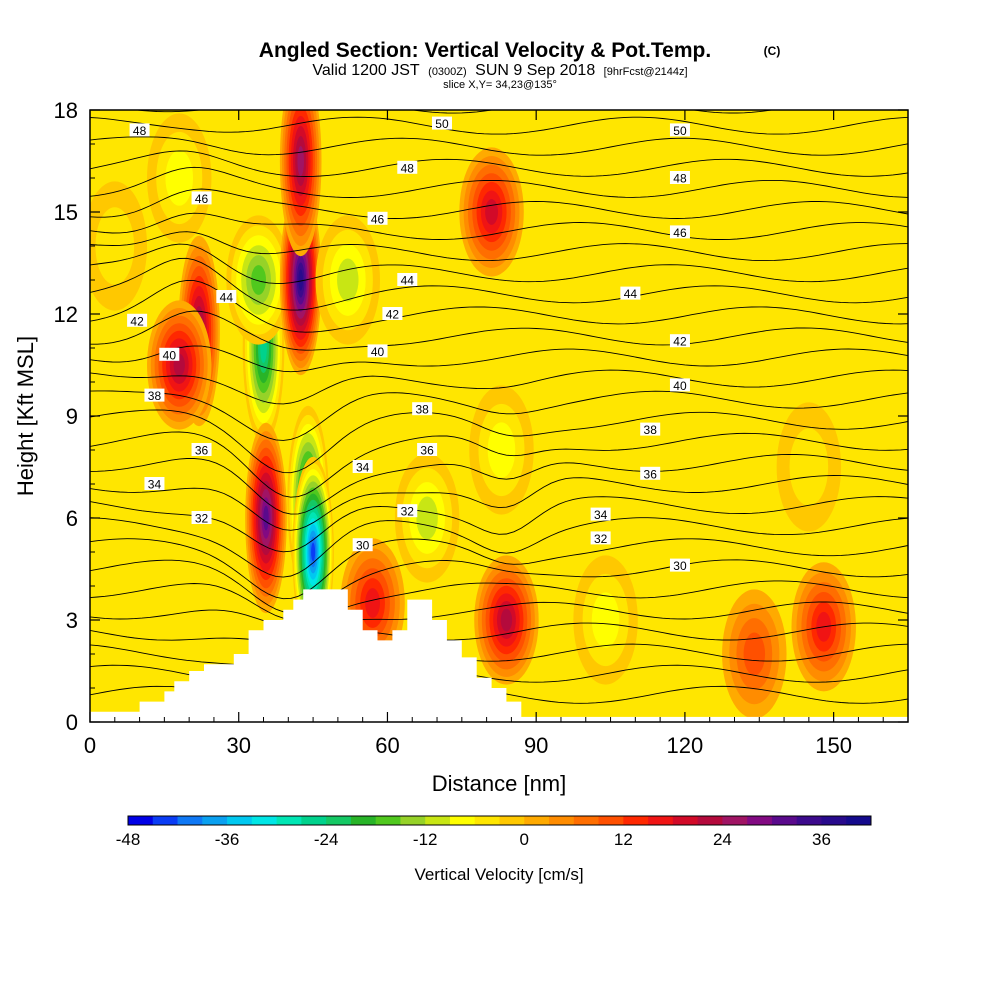 Image resolution: width=1000 pixels, height=1000 pixels. Describe the element at coordinates (66, 212) in the screenshot. I see `y-tick-label: 15` at that location.